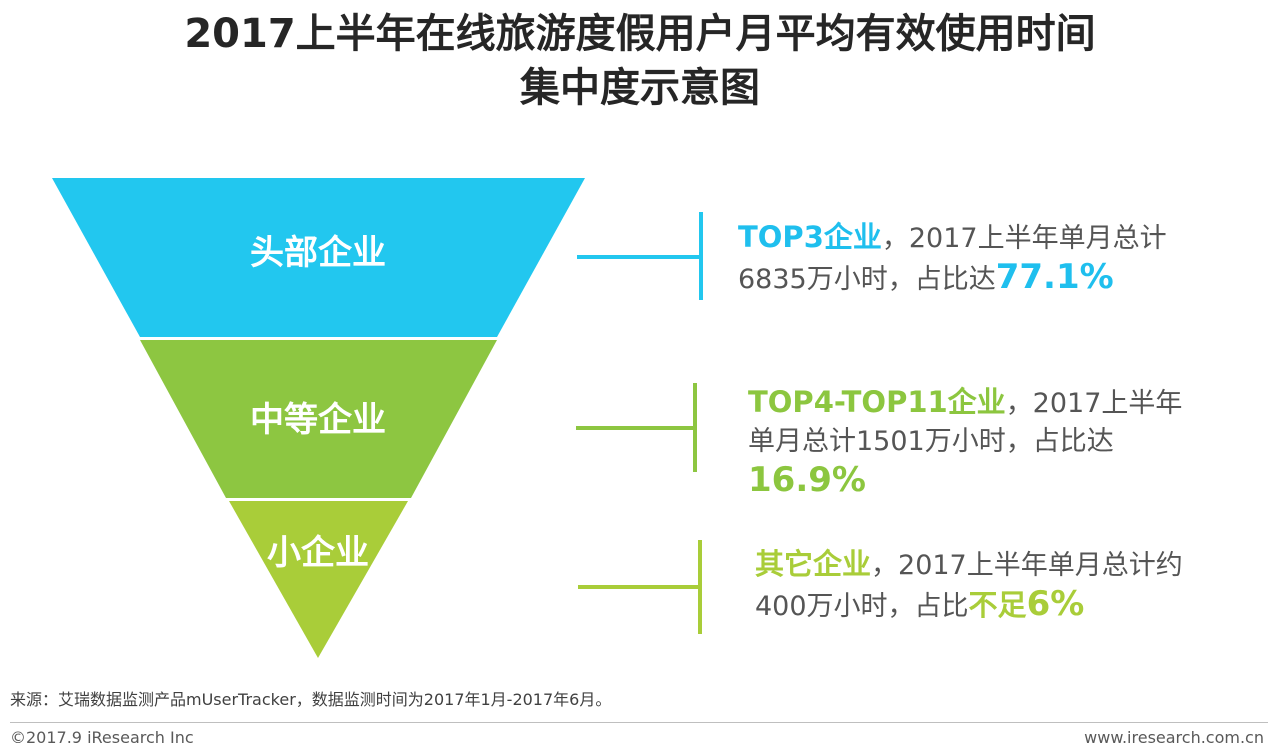  Describe the element at coordinates (813, 564) in the screenshot. I see `desc-small-head: 其它企业` at that location.